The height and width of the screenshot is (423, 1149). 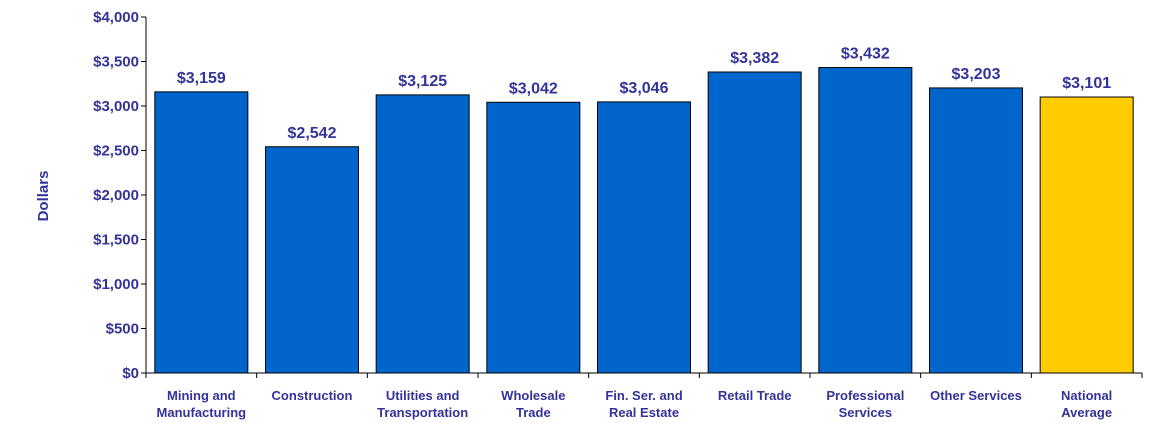 What do you see at coordinates (116, 17) in the screenshot?
I see `y-tick-label: $4,000` at bounding box center [116, 17].